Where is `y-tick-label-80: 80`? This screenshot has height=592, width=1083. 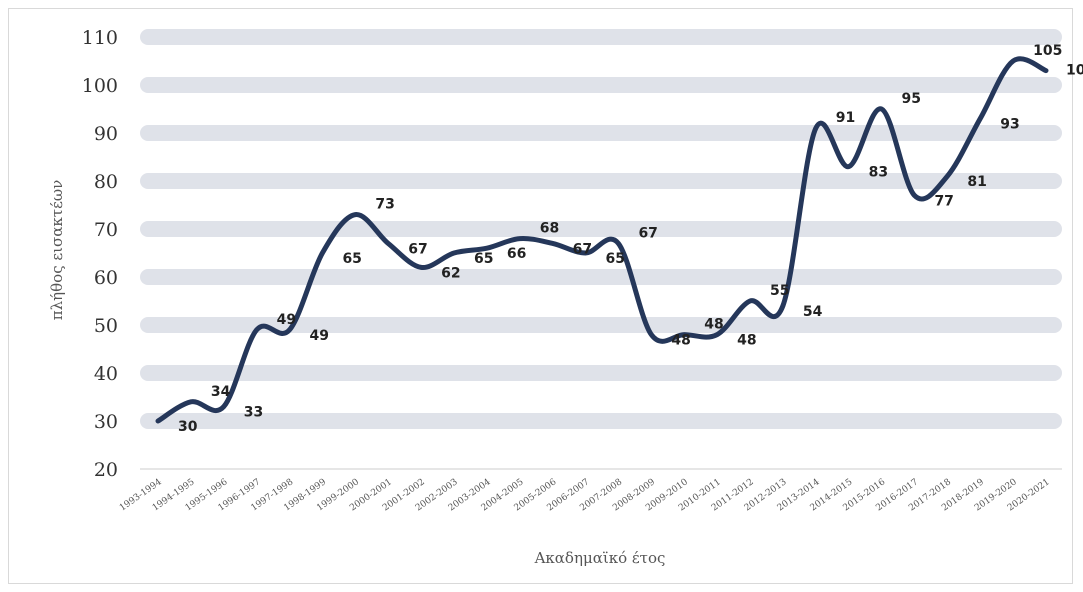
y-tick-label-80: 80 is located at coordinates (106, 182).